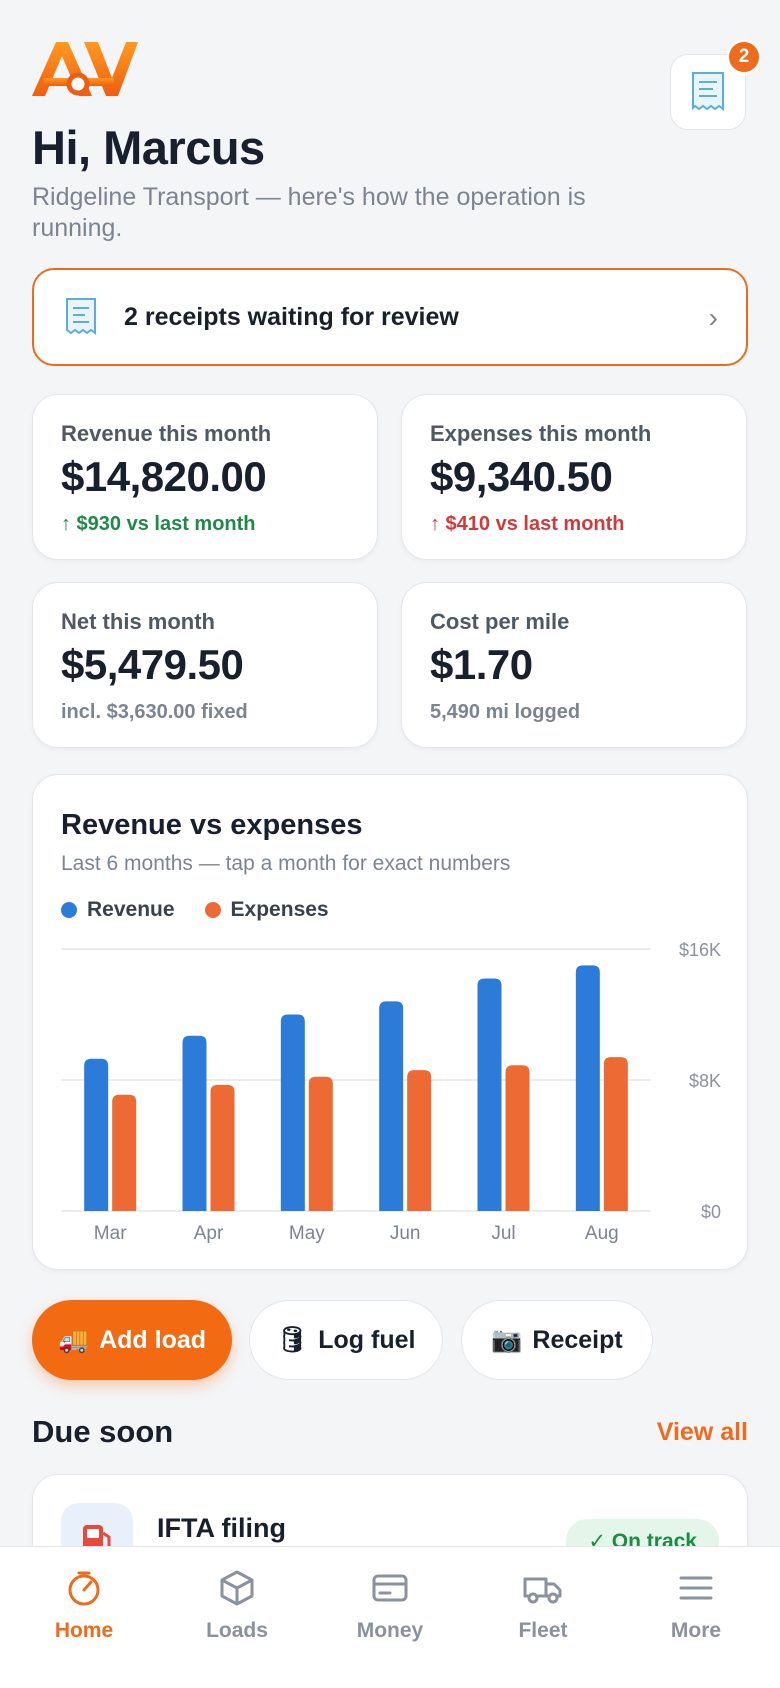 The image size is (780, 1688). I want to click on bar-revenue-jun, so click(391, 1106).